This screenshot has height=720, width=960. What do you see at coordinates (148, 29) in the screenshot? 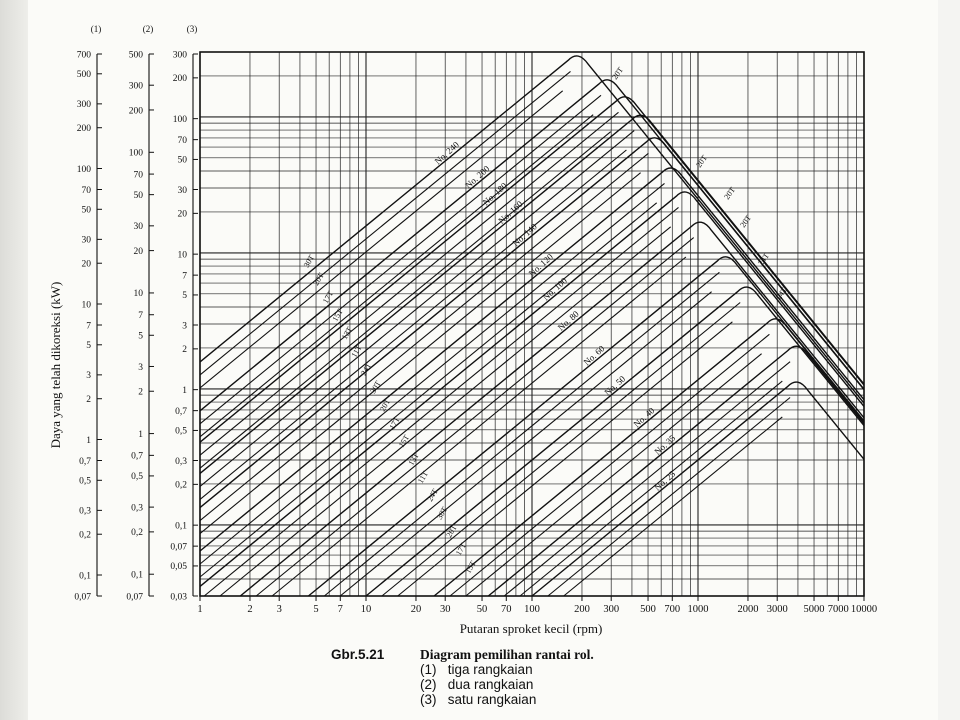
I see `power-axis-header: (2)` at bounding box center [148, 29].